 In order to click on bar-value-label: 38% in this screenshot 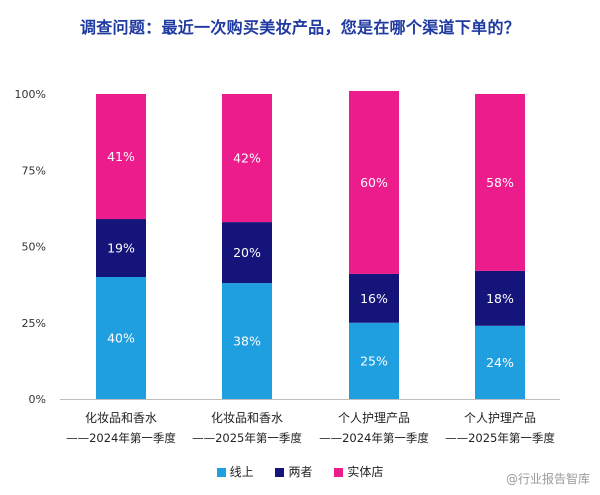, I will do `click(247, 341)`.